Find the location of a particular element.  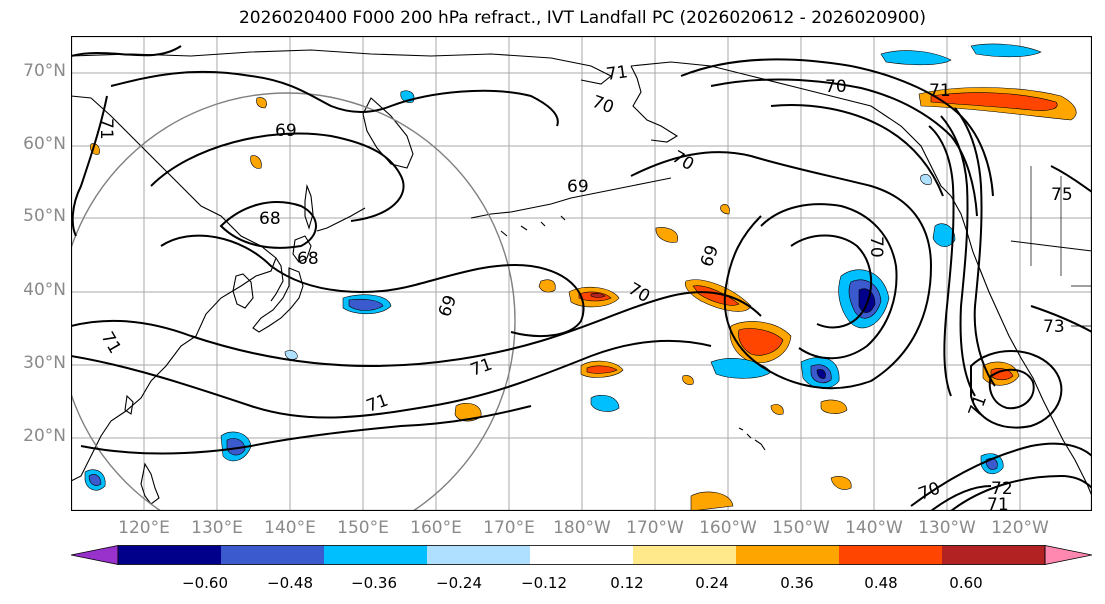

contour-label: 72 is located at coordinates (1002, 489).